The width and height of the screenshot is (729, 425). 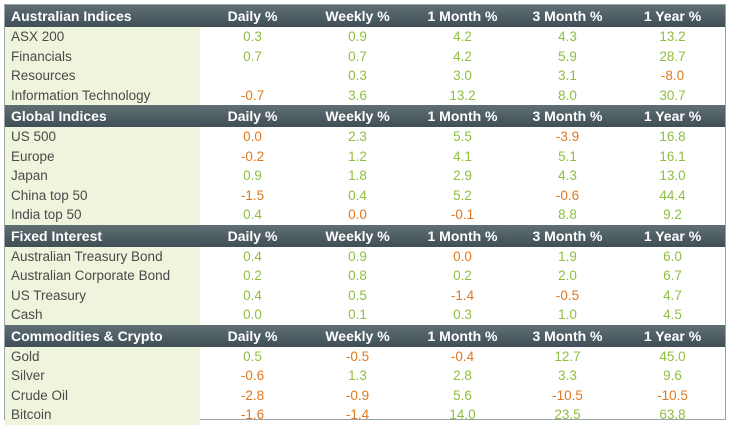 What do you see at coordinates (102, 37) in the screenshot?
I see `row-label: ASX 200` at bounding box center [102, 37].